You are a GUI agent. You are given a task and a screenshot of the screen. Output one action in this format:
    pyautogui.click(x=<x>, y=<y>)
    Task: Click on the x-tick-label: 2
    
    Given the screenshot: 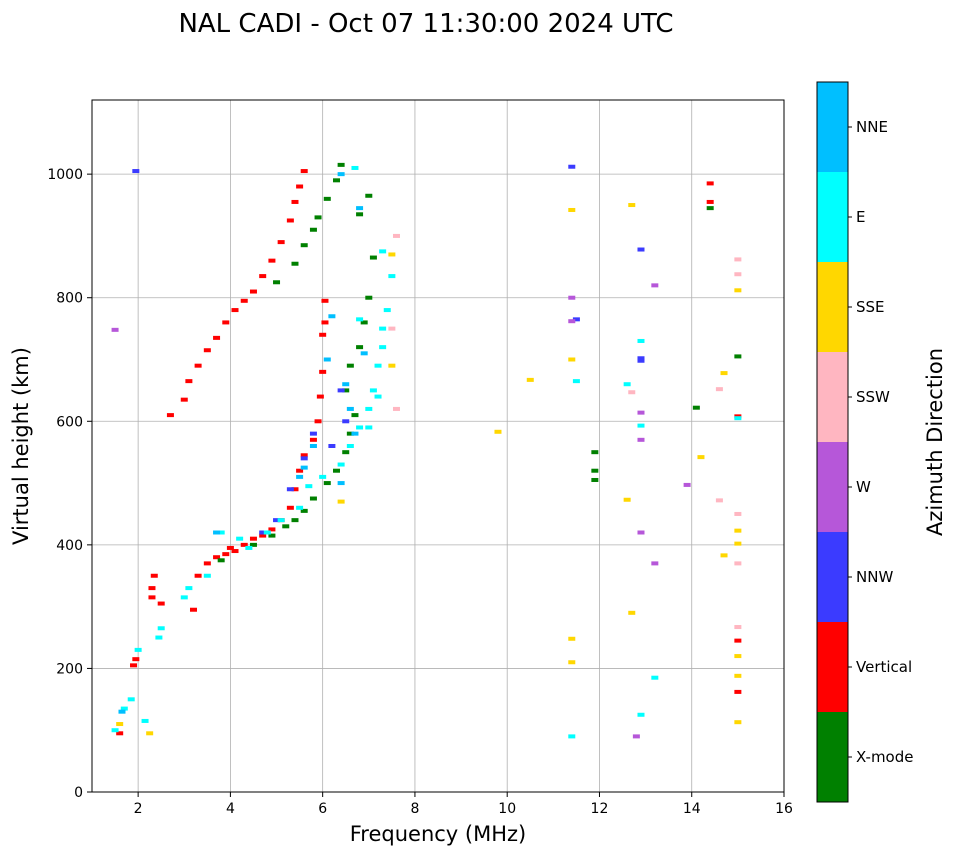 What is the action you would take?
    pyautogui.click(x=138, y=809)
    